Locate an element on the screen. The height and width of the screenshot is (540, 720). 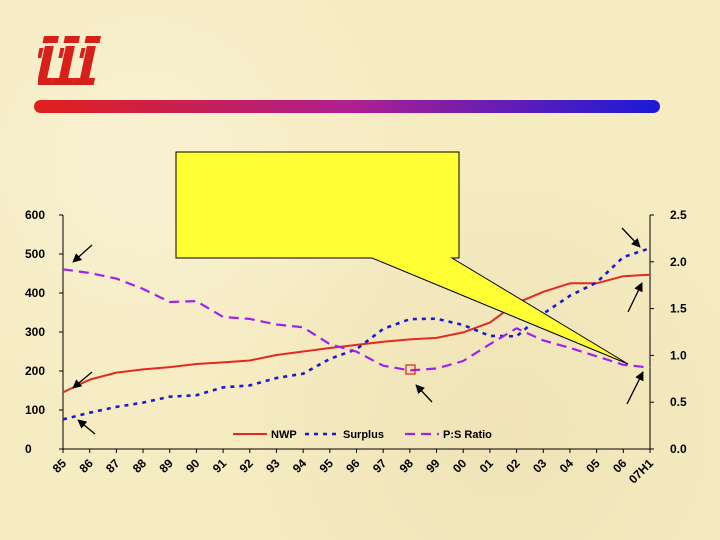
x-tick-label: 02 is located at coordinates (513, 466).